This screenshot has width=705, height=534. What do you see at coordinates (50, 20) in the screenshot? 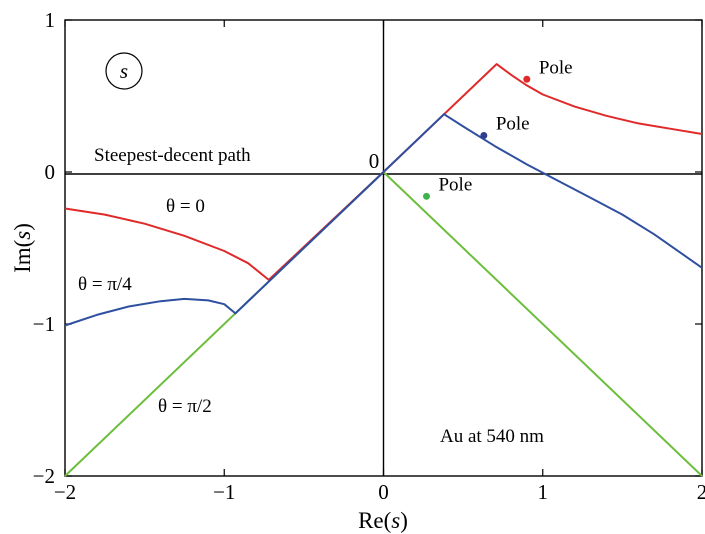
I see `y-tick-label: 1` at bounding box center [50, 20].